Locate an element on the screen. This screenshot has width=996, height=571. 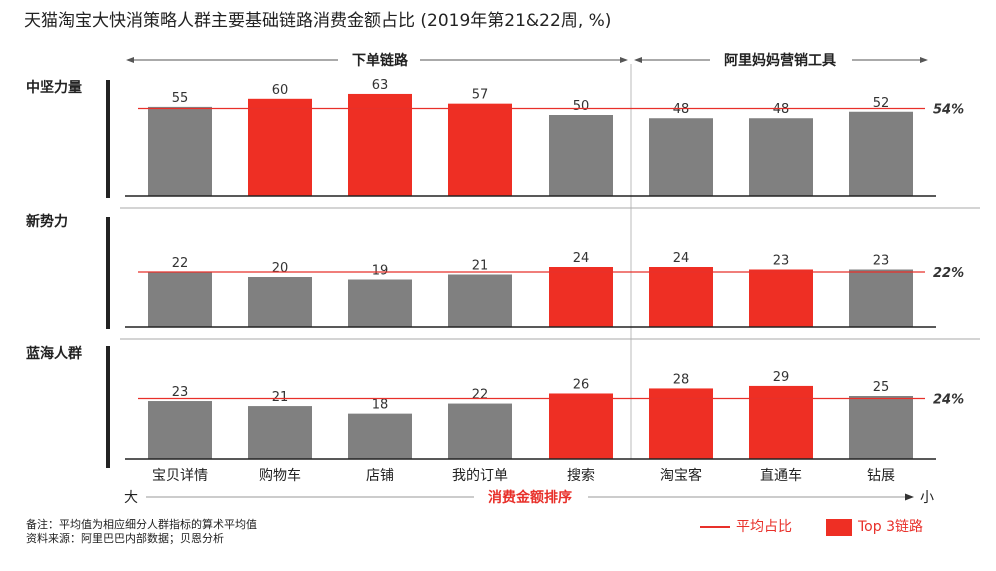
arrow-left-icon is located at coordinates (130, 60).